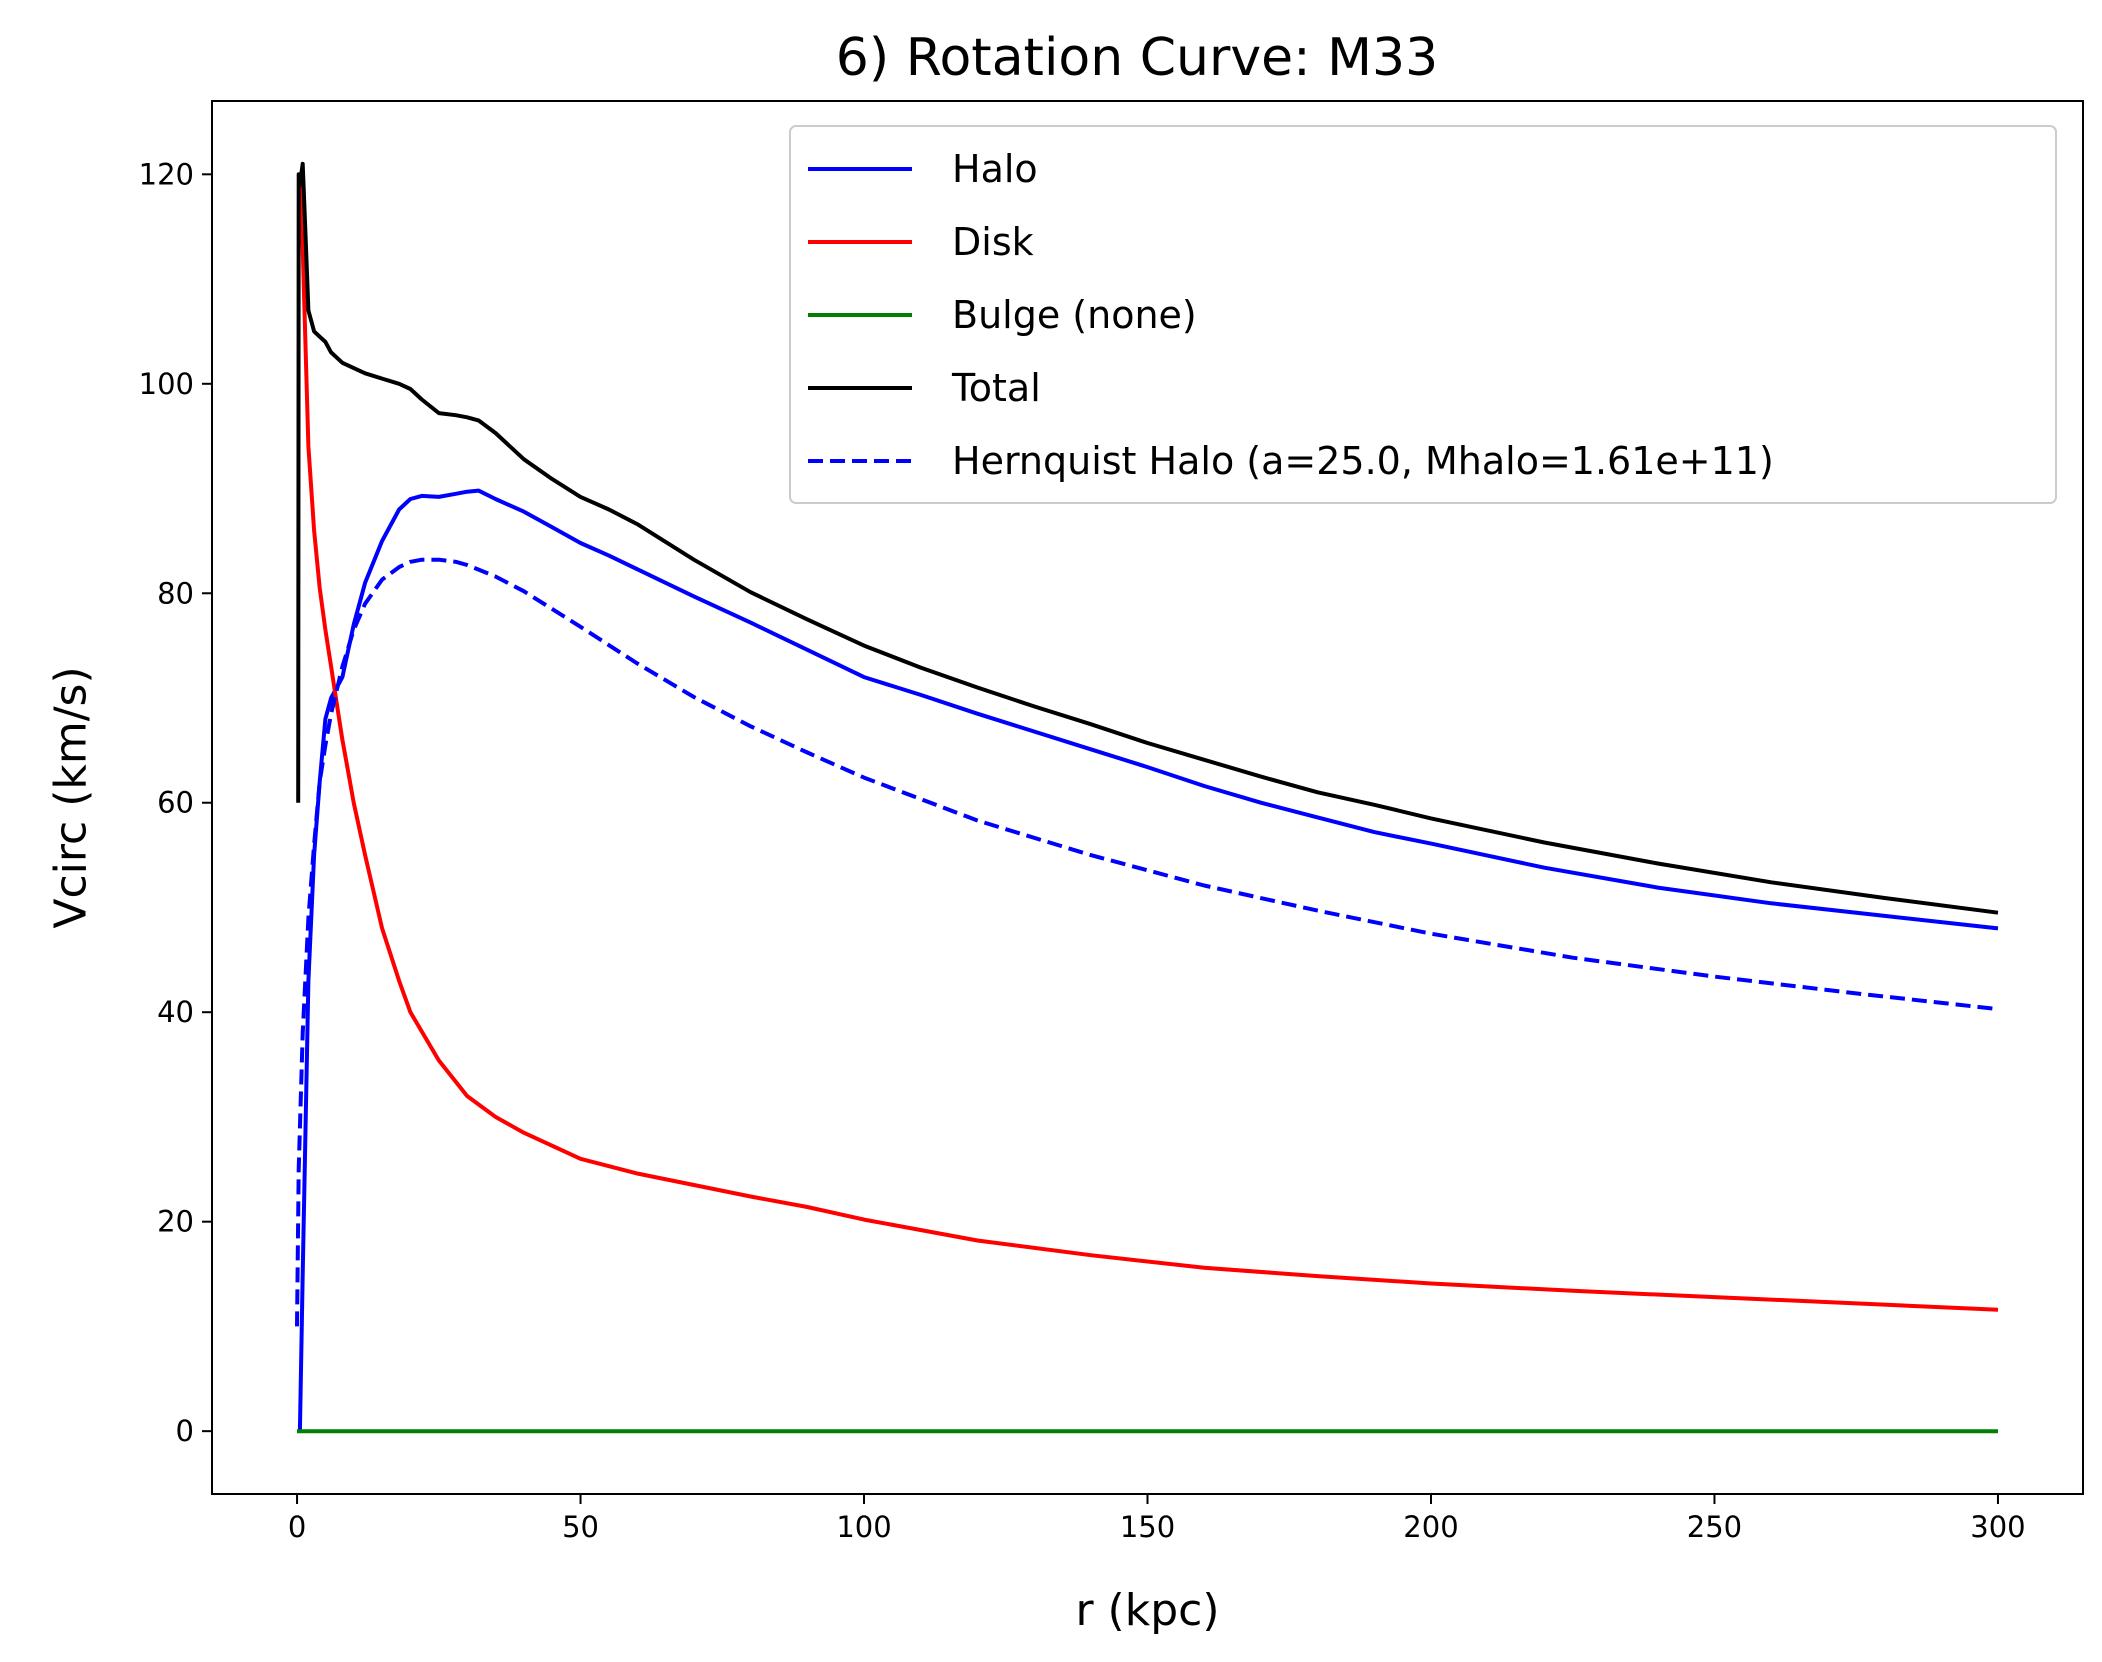 This screenshot has height=1662, width=2102. I want to click on y-tick-label: 20, so click(175, 1222).